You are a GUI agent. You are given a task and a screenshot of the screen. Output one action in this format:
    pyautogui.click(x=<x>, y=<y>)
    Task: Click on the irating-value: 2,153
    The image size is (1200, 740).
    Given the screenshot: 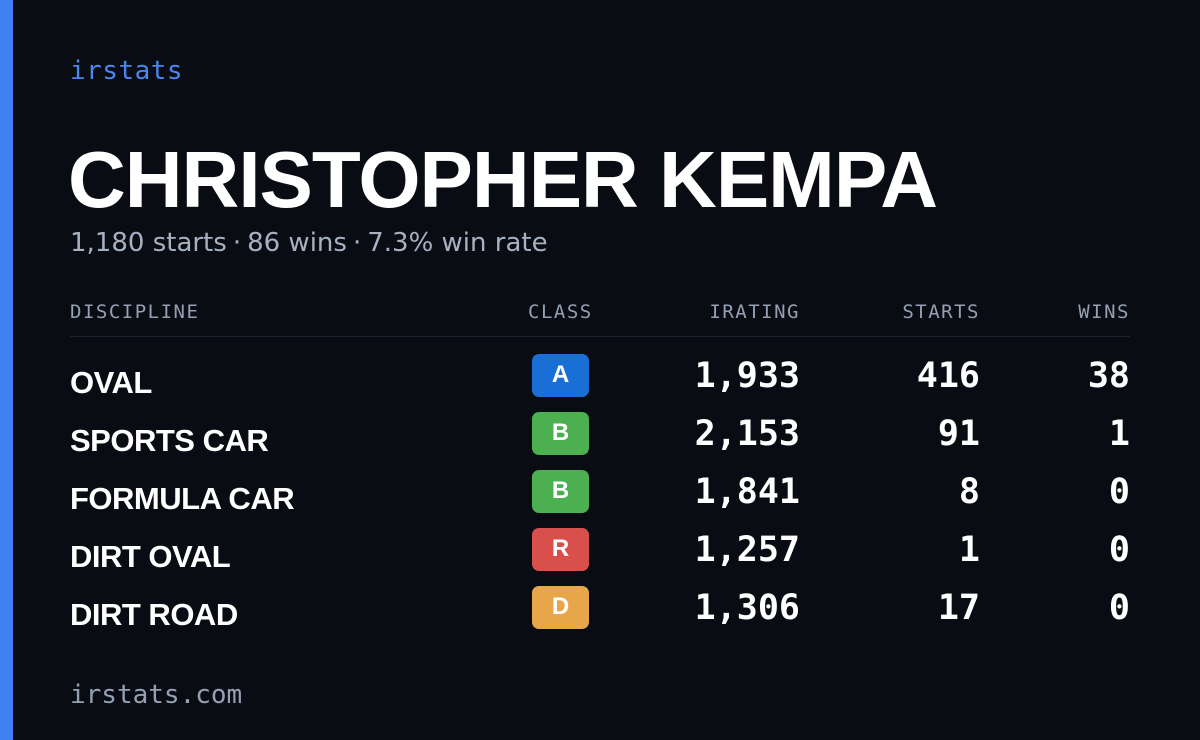 What is the action you would take?
    pyautogui.click(x=747, y=434)
    